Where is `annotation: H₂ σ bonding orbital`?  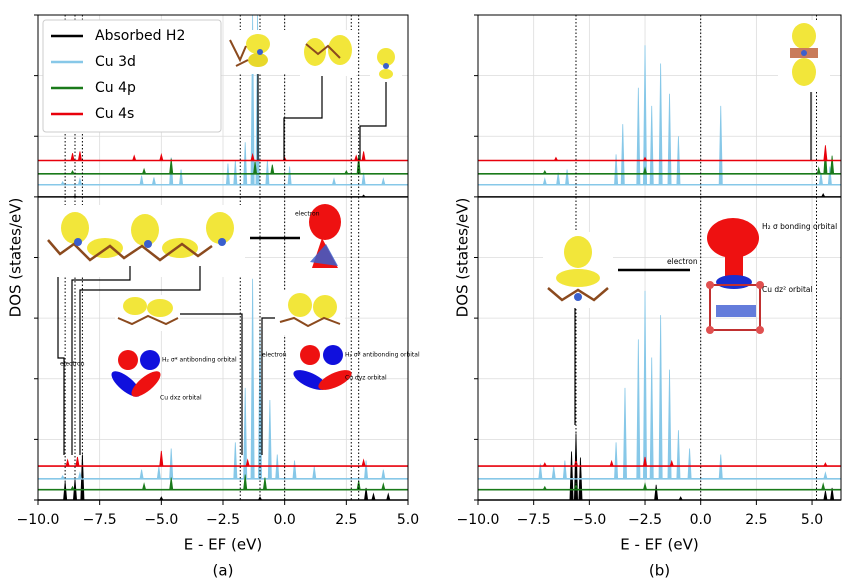
annotation: H₂ σ bonding orbital is located at coordinates (799, 226).